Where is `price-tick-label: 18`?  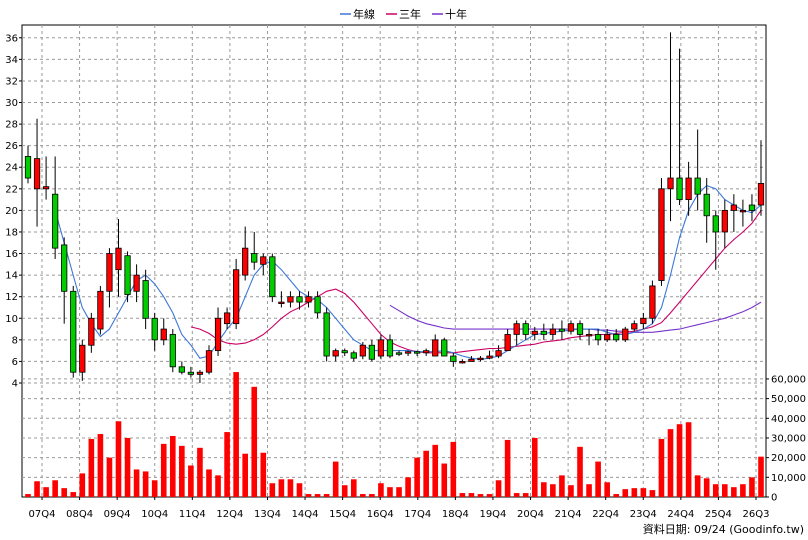
price-tick-label: 18 is located at coordinates (11, 232).